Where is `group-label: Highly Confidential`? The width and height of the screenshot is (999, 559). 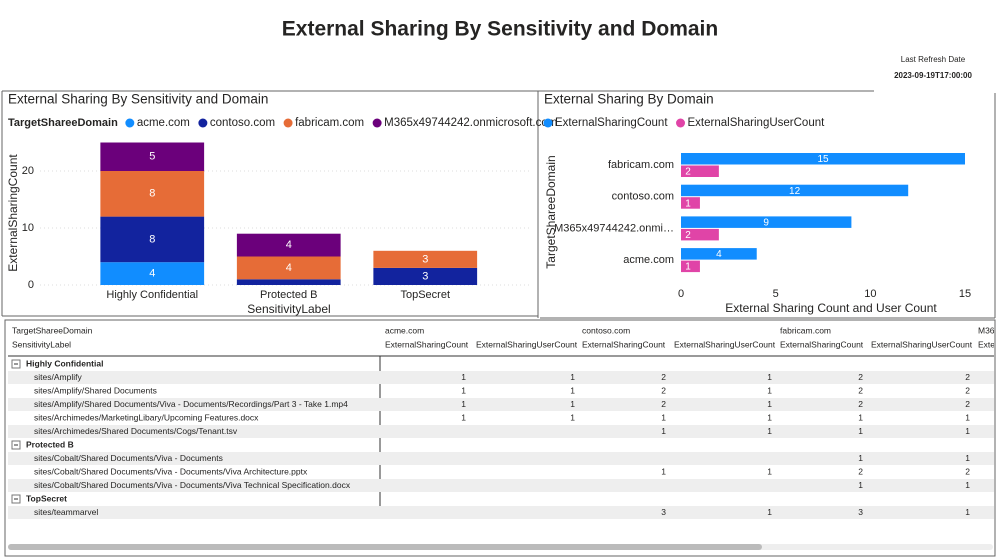 group-label: Highly Confidential is located at coordinates (64, 363).